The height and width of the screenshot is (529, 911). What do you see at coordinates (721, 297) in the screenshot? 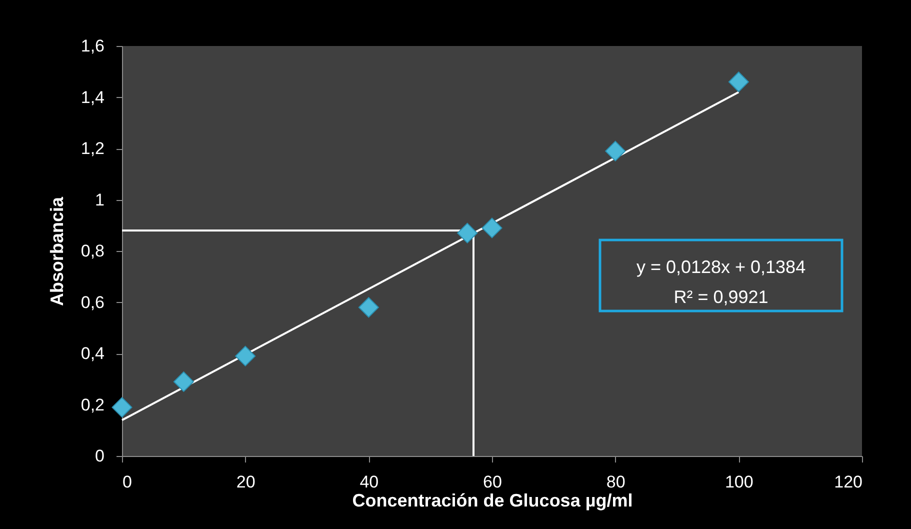
I see `annotation: R² = 0,9921` at bounding box center [721, 297].